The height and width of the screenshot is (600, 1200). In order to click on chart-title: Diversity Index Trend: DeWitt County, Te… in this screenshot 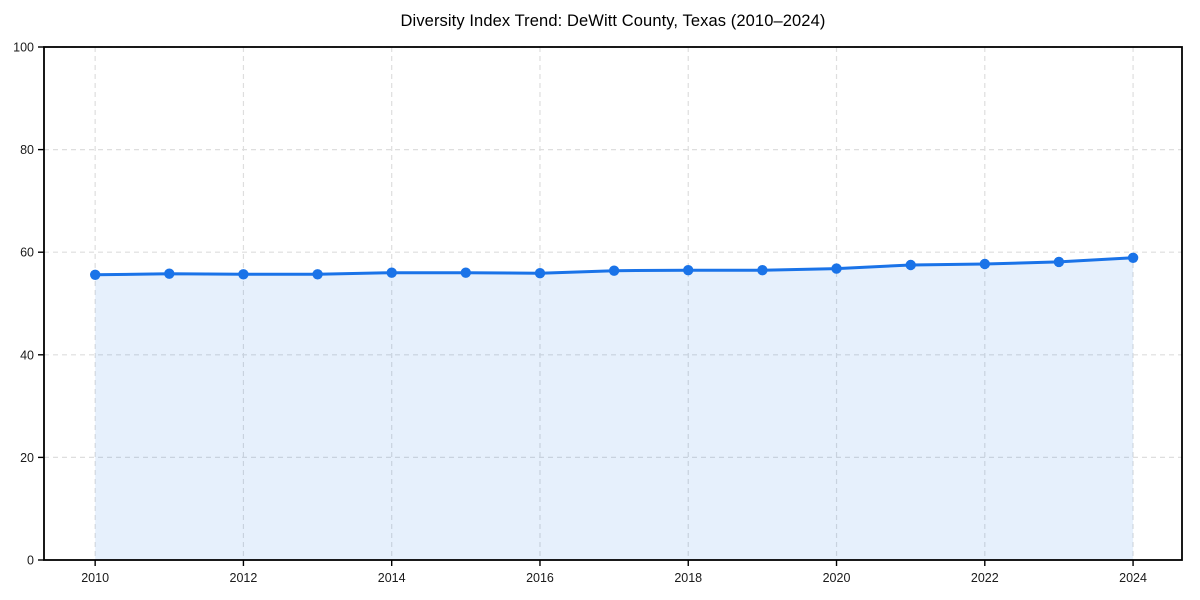, I will do `click(613, 21)`.